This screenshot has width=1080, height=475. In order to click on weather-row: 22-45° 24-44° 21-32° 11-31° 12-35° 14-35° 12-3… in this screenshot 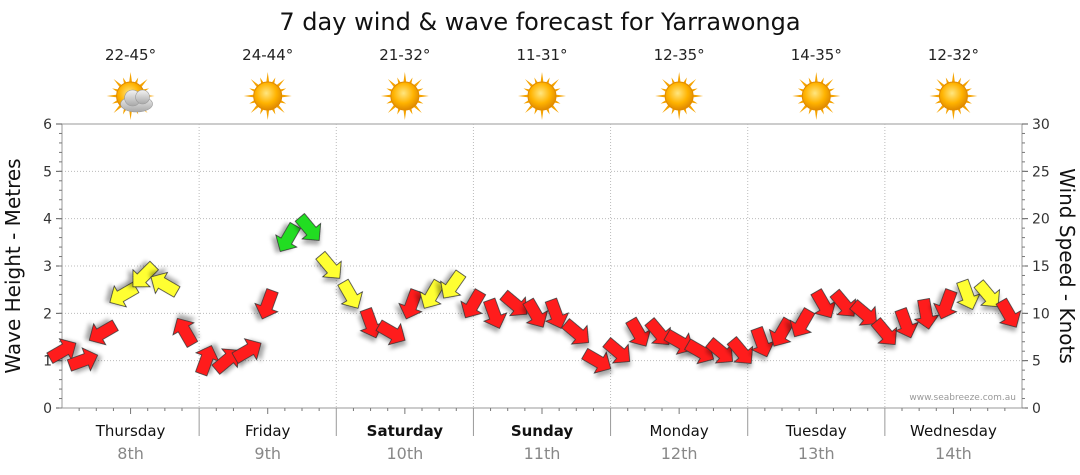, I will do `click(542, 83)`.